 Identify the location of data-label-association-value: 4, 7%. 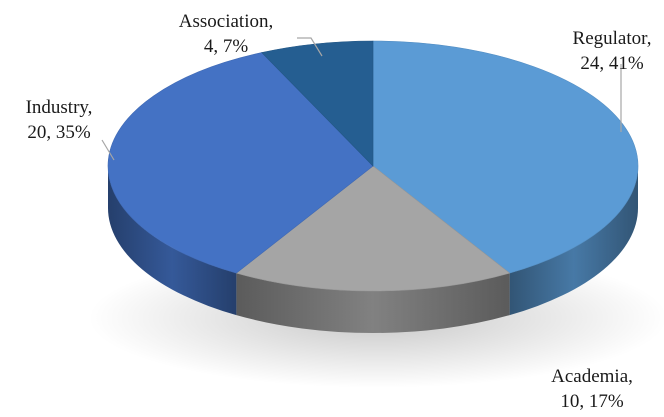
(226, 46).